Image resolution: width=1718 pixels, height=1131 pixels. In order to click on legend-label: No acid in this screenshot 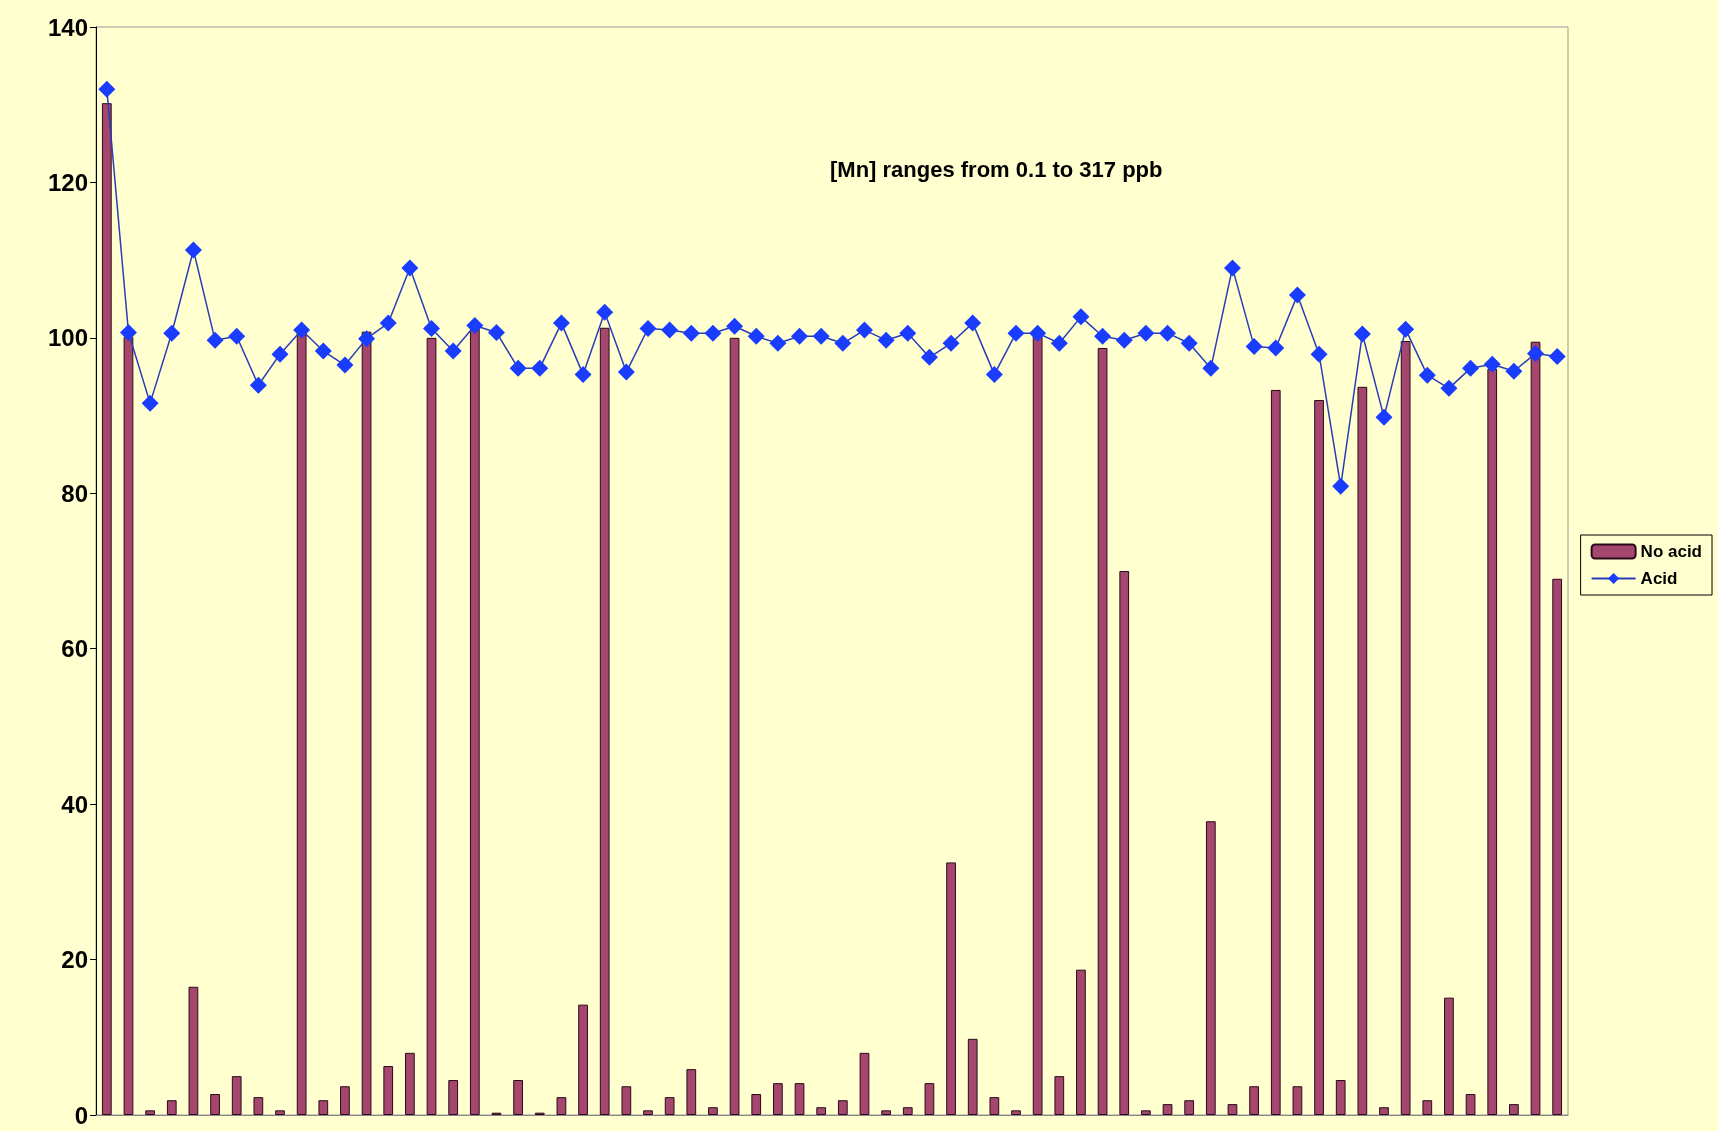, I will do `click(1671, 551)`.